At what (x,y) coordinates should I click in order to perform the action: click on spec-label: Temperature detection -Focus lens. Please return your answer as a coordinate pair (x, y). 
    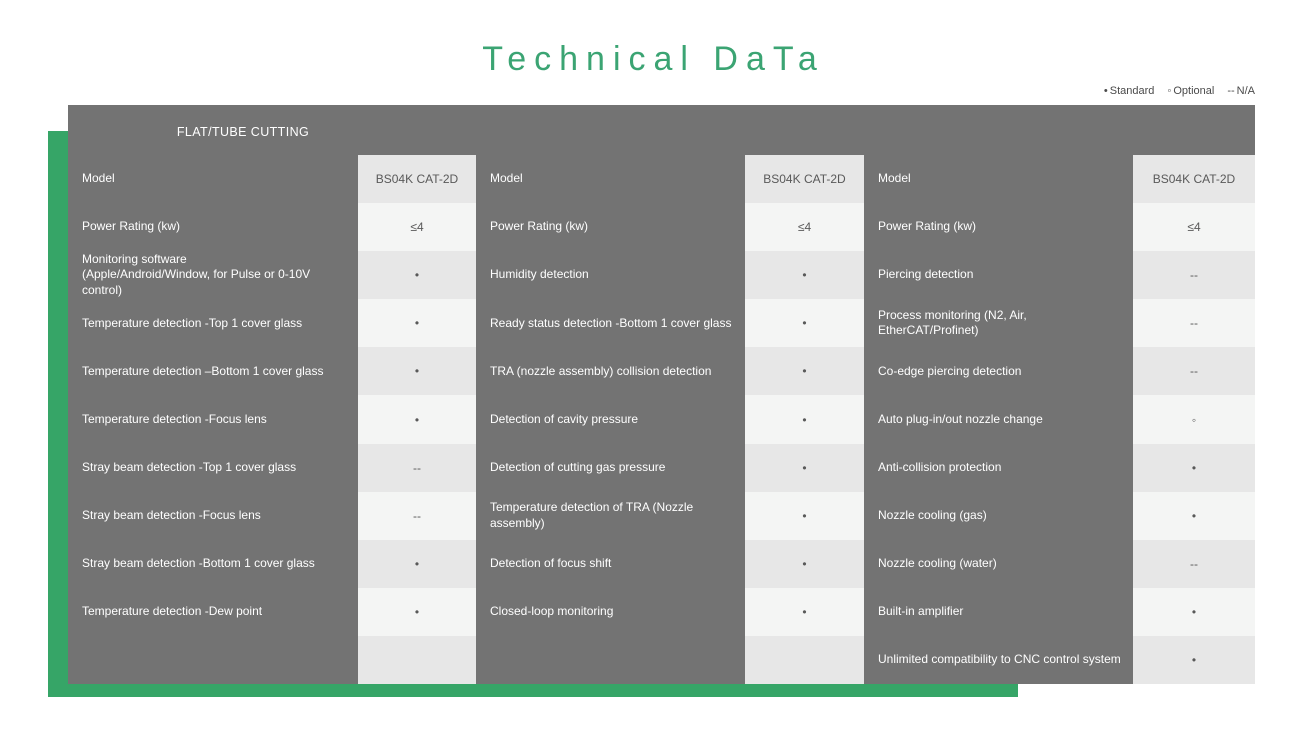
    Looking at the image, I should click on (174, 418).